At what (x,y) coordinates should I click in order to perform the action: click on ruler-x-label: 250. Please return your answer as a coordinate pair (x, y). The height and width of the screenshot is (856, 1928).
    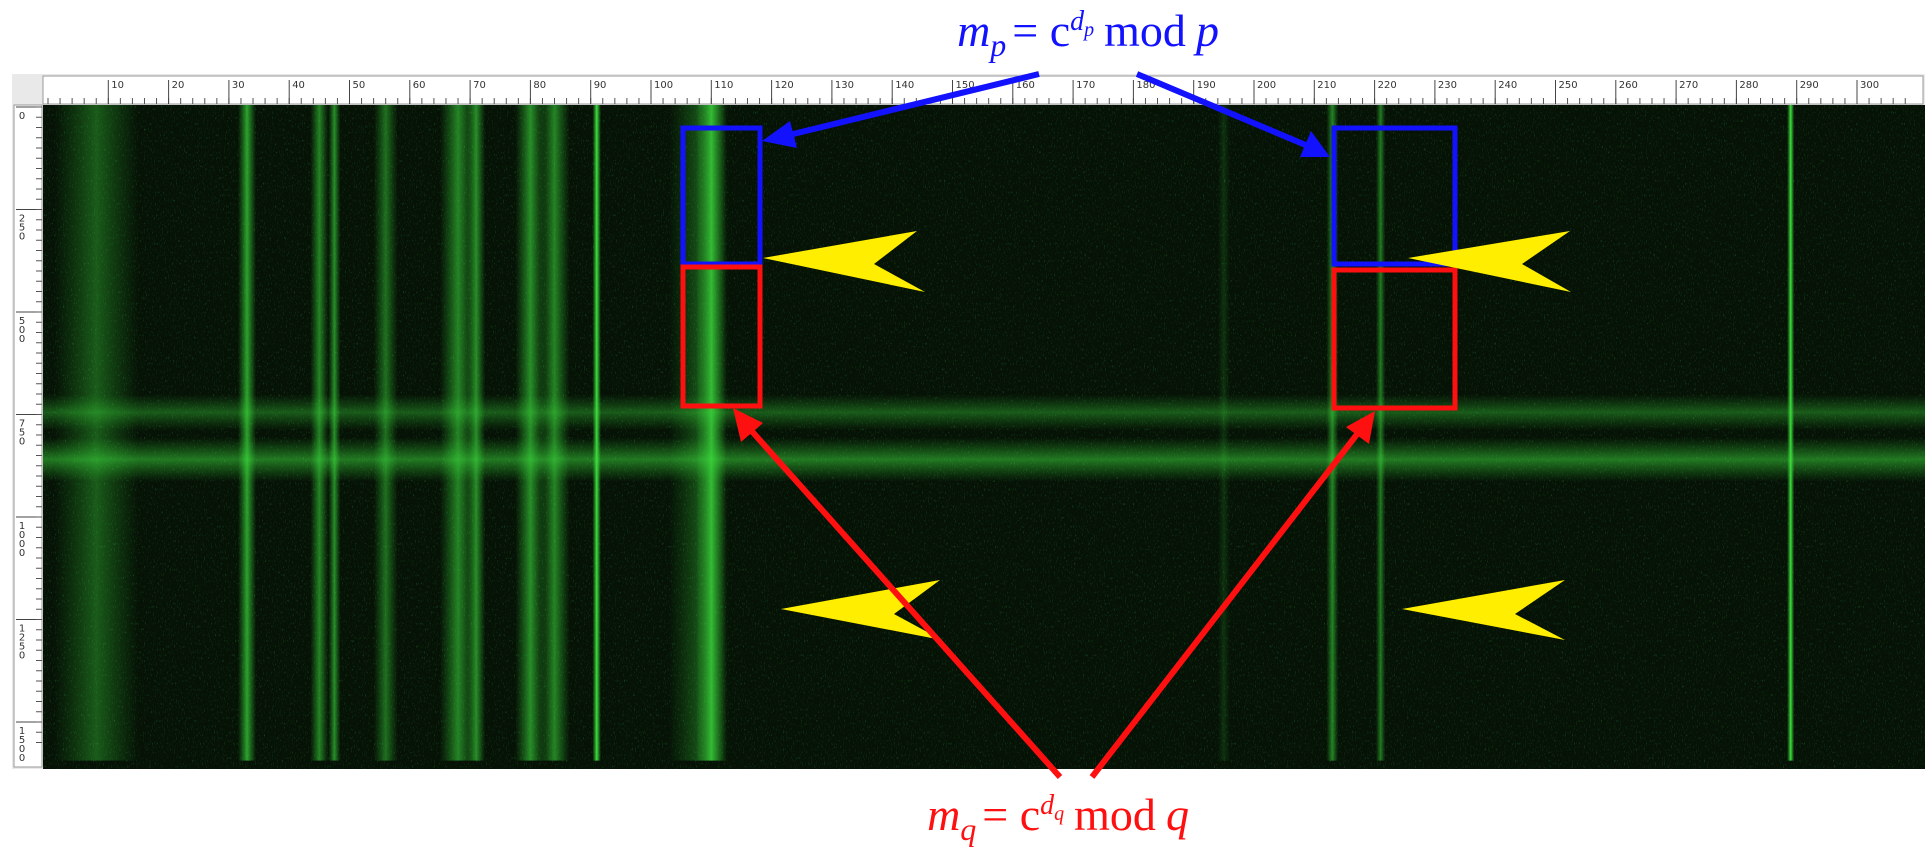
    Looking at the image, I should click on (1568, 85).